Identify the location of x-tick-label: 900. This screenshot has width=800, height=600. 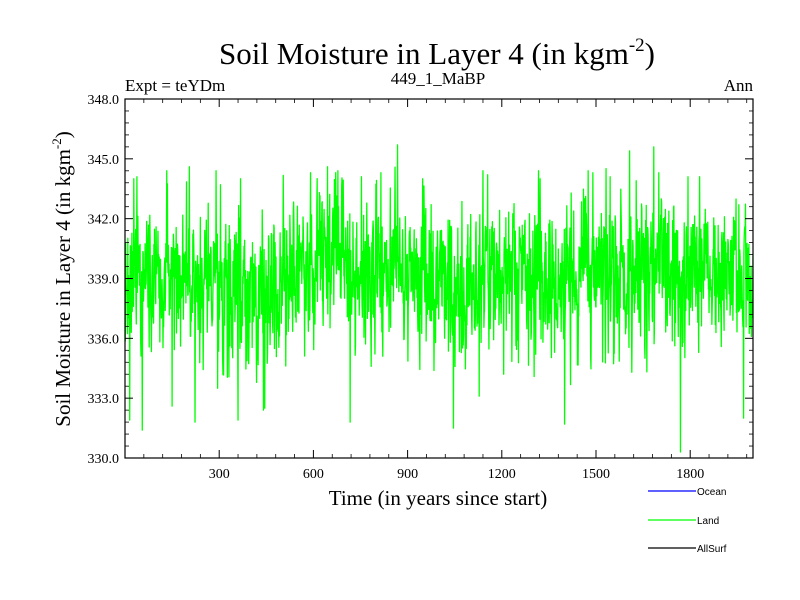
(407, 474).